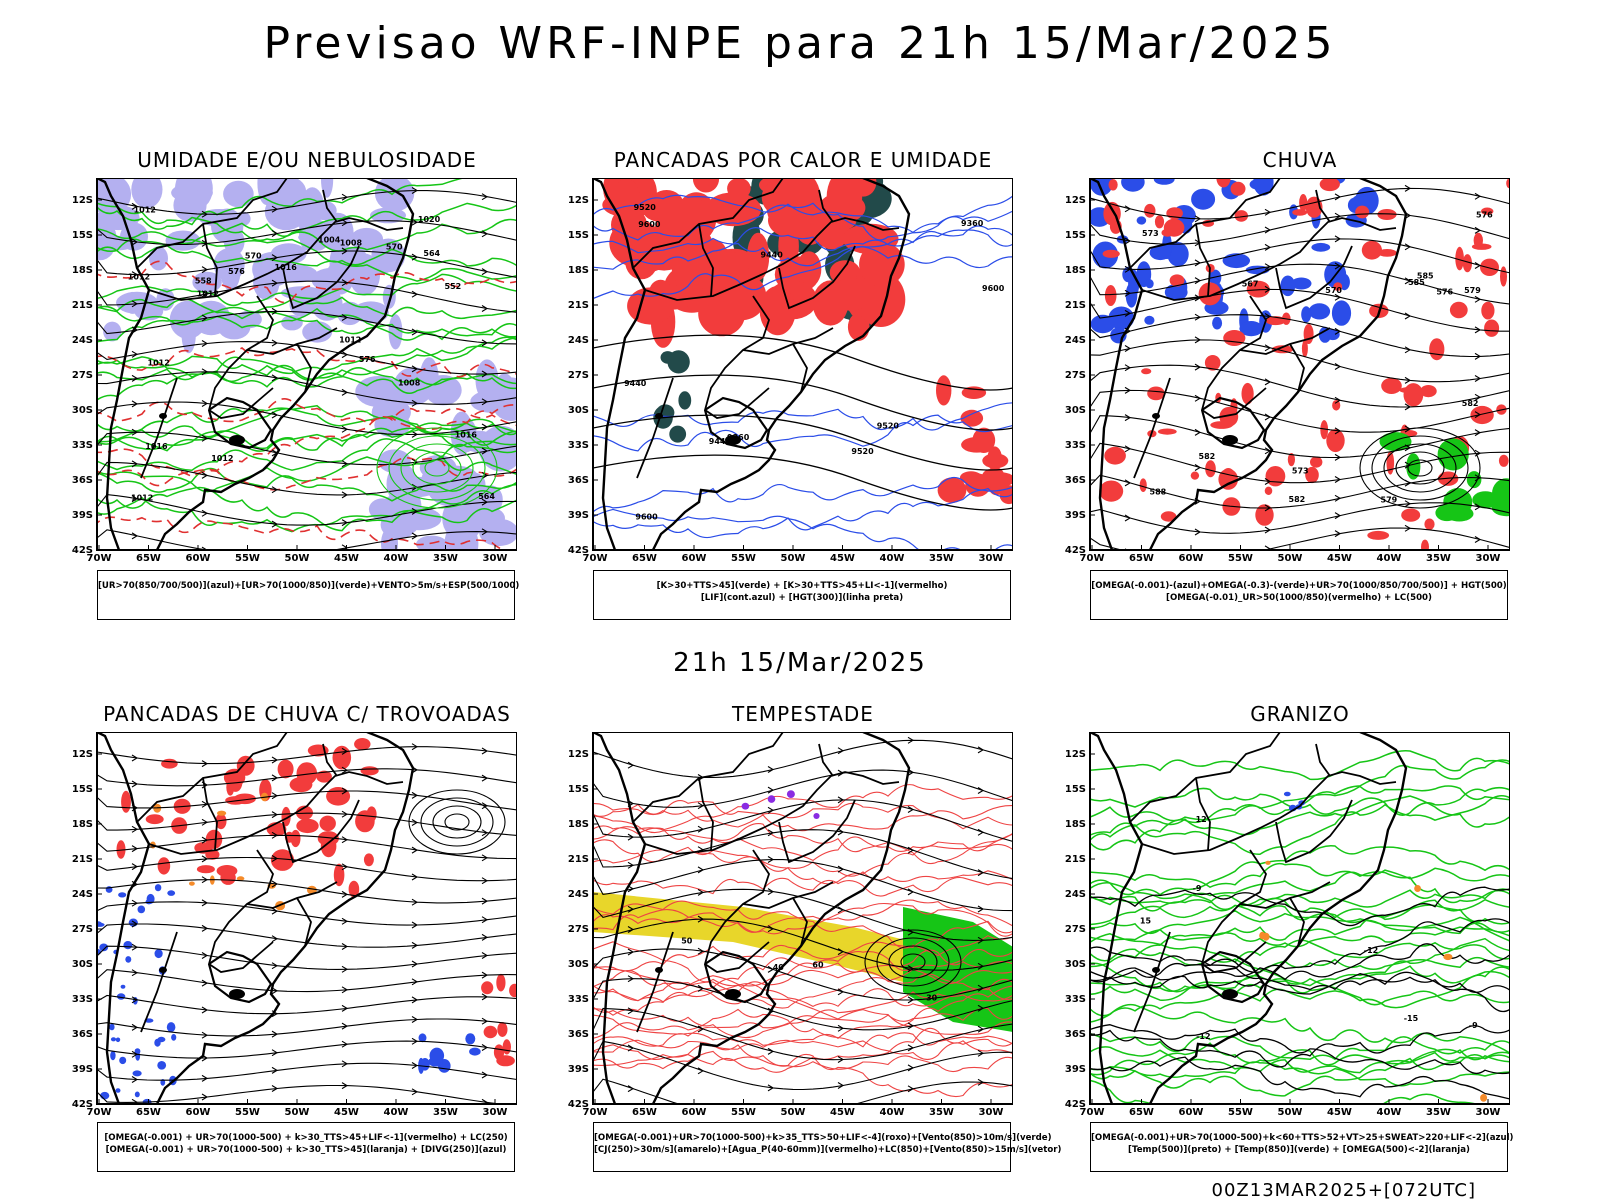  Describe the element at coordinates (247, 558) in the screenshot. I see `lon-label: 55W` at that location.